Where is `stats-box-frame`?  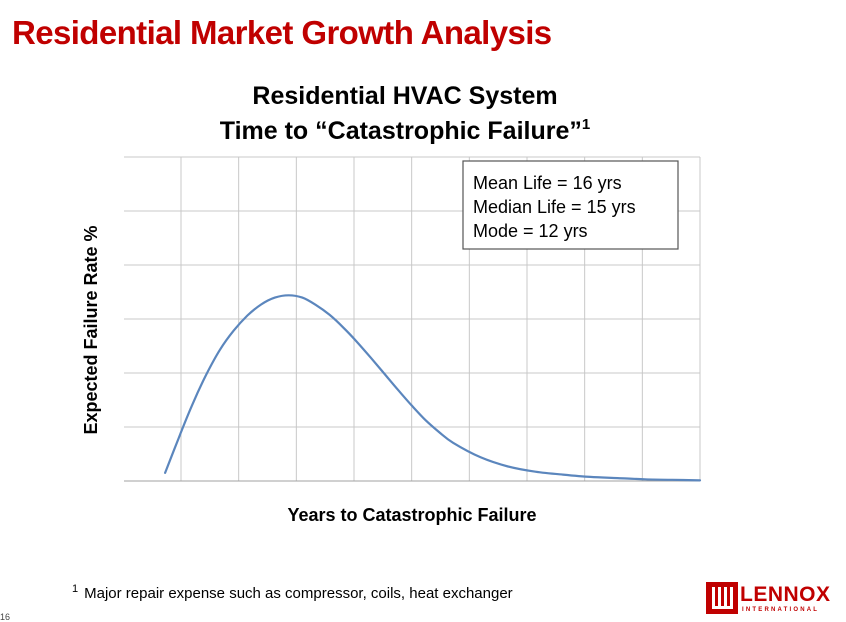 stats-box-frame is located at coordinates (570, 205).